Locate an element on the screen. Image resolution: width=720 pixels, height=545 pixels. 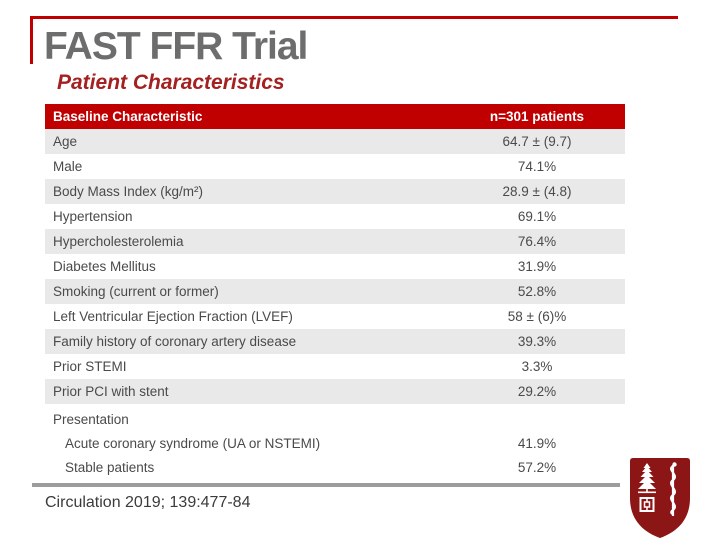
table-row: Prior STEMI 3.3% is located at coordinates (335, 366).